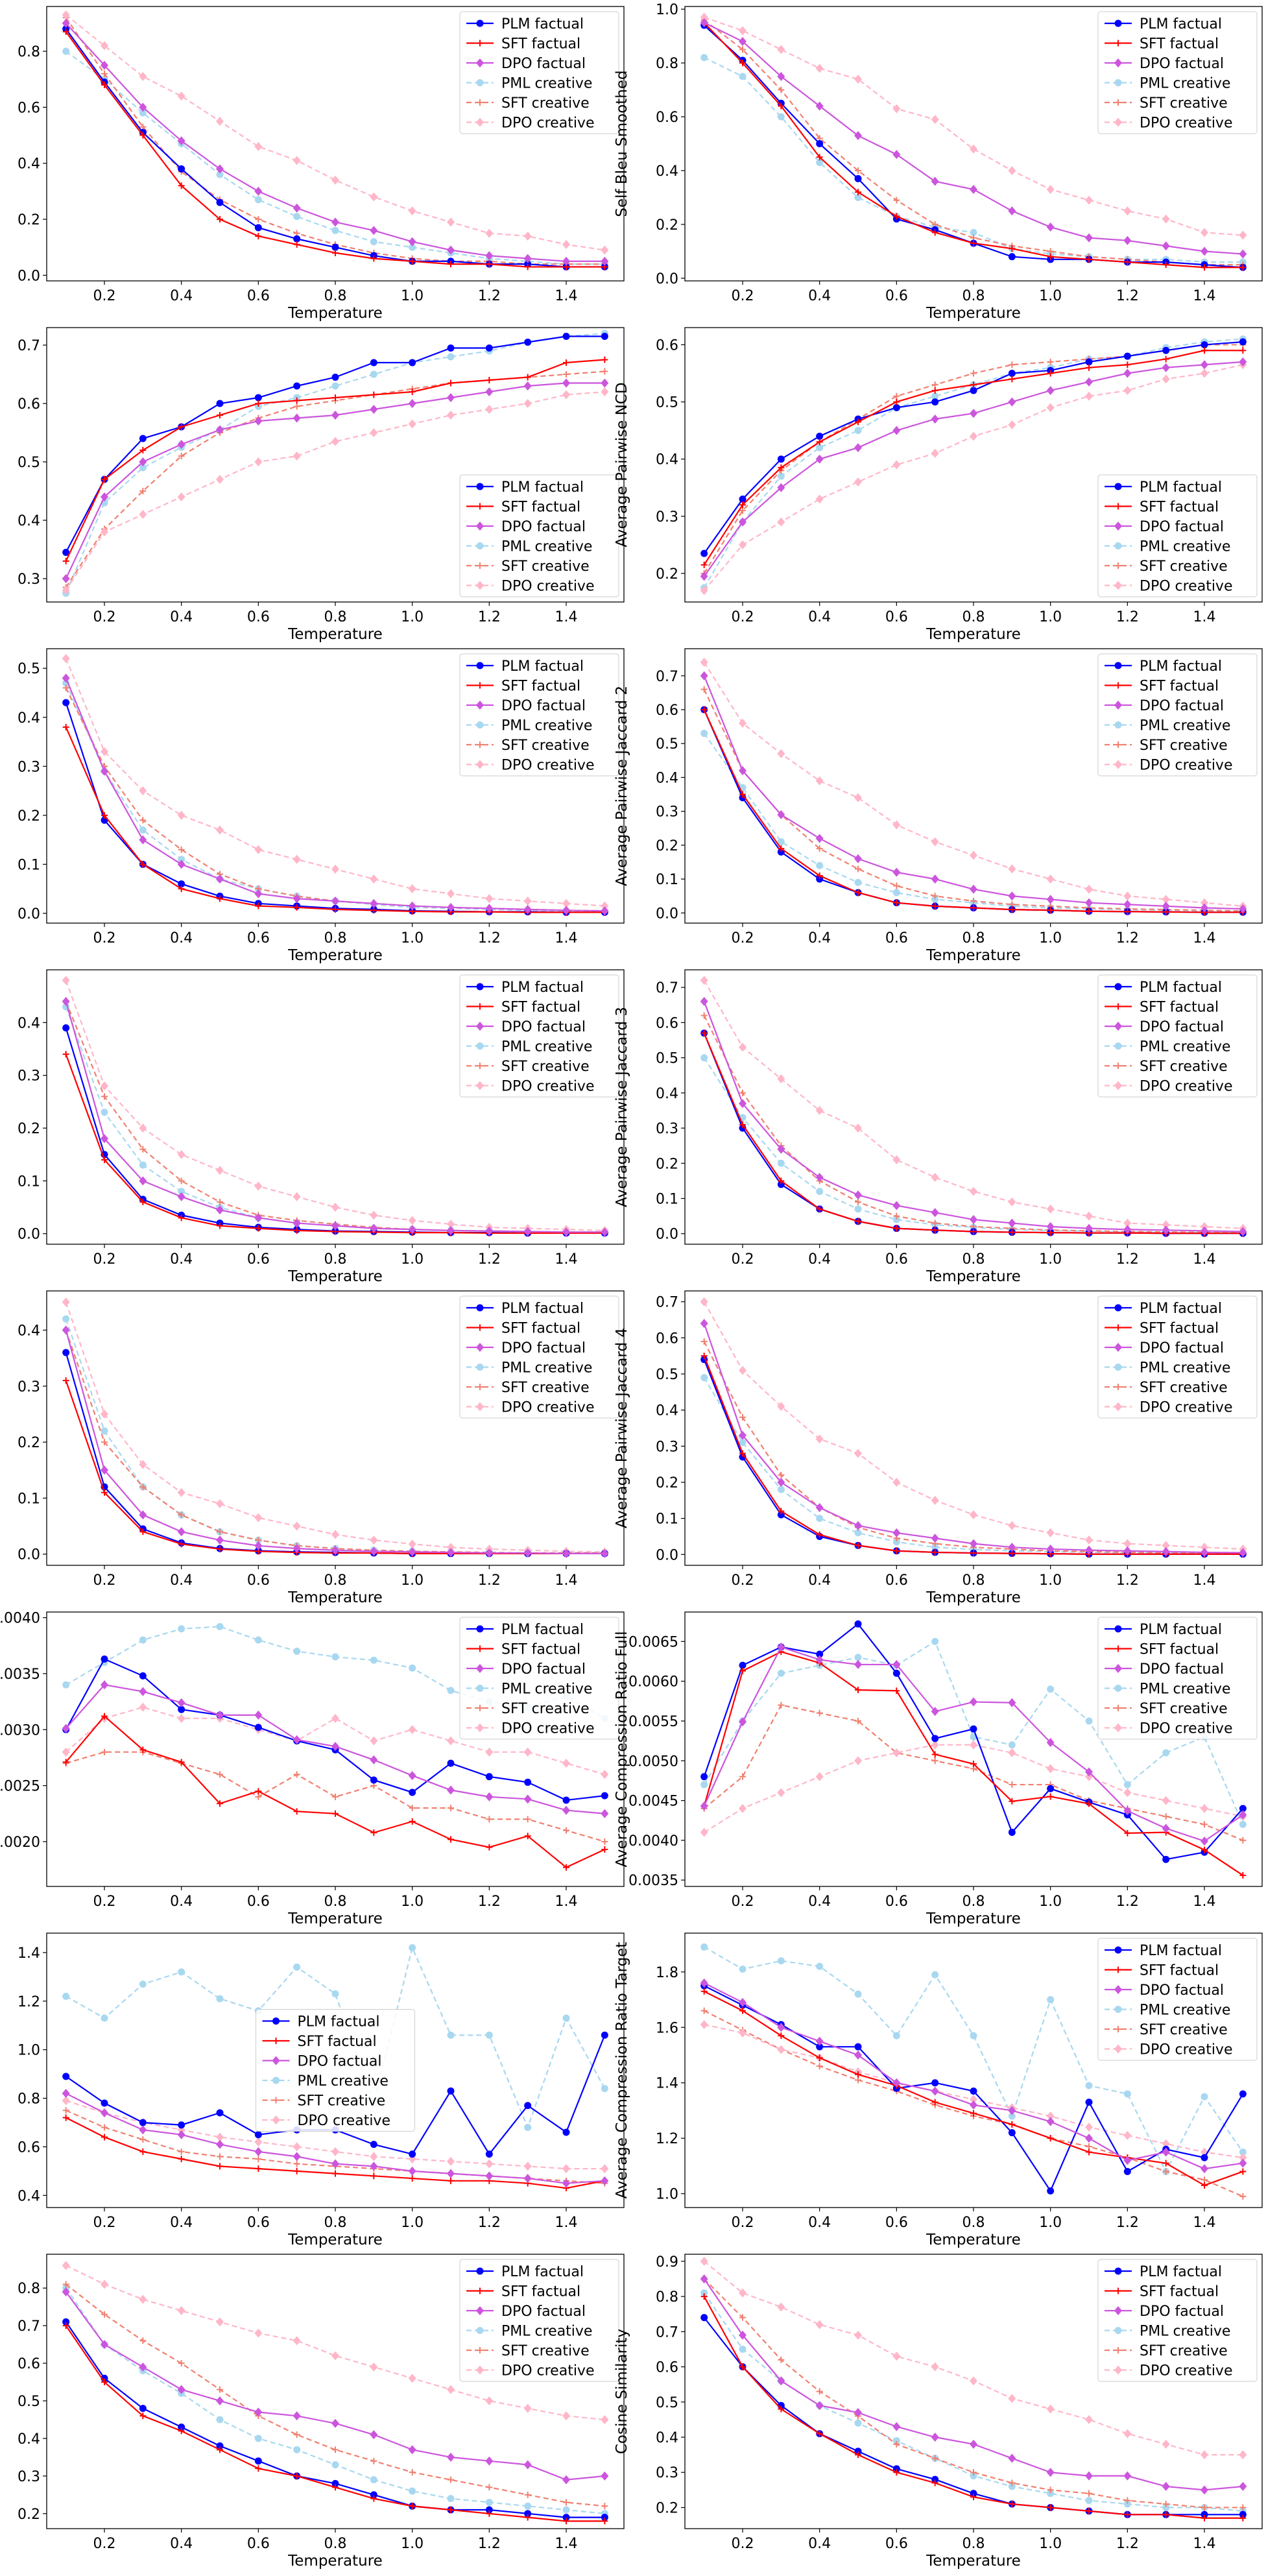  Describe the element at coordinates (335, 2395) in the screenshot. I see `series-sft-creative` at that location.